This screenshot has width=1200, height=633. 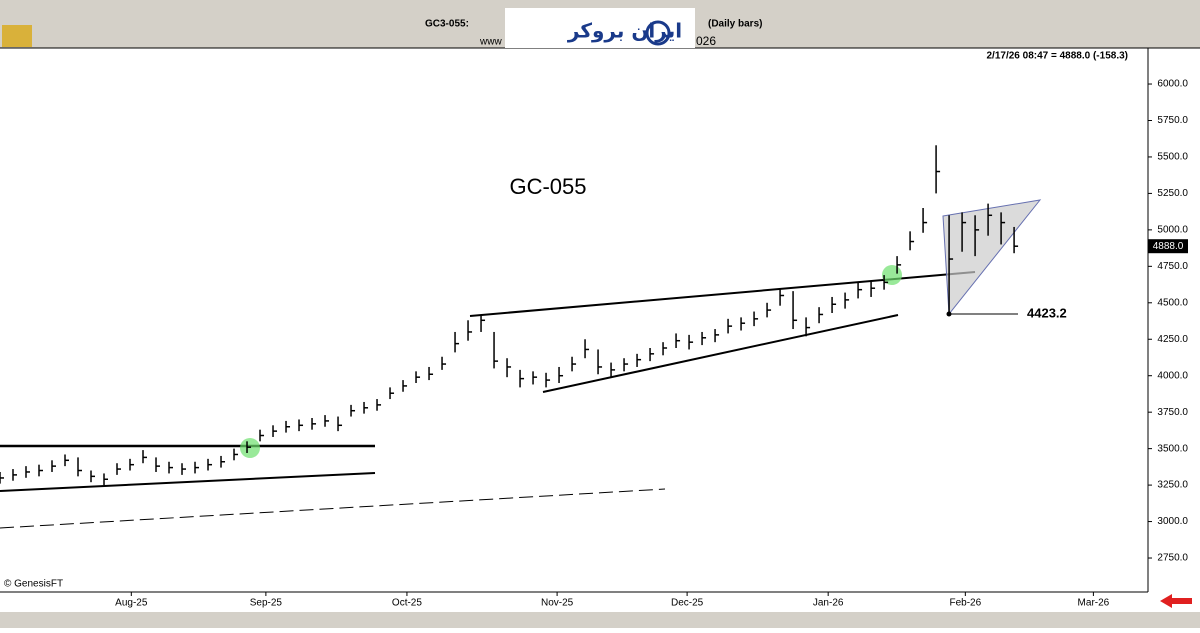 I want to click on y-tick-label: 3250.0, so click(x=1172, y=485).